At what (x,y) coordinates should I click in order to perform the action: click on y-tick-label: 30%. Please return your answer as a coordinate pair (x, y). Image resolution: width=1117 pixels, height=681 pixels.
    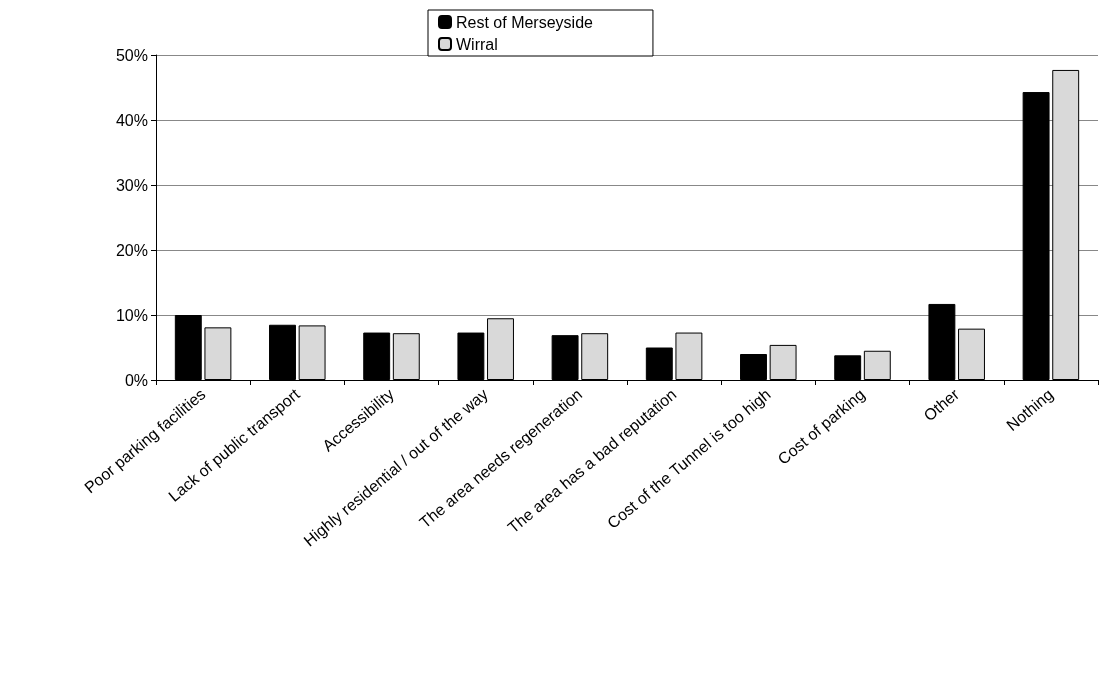
    Looking at the image, I should click on (131, 185).